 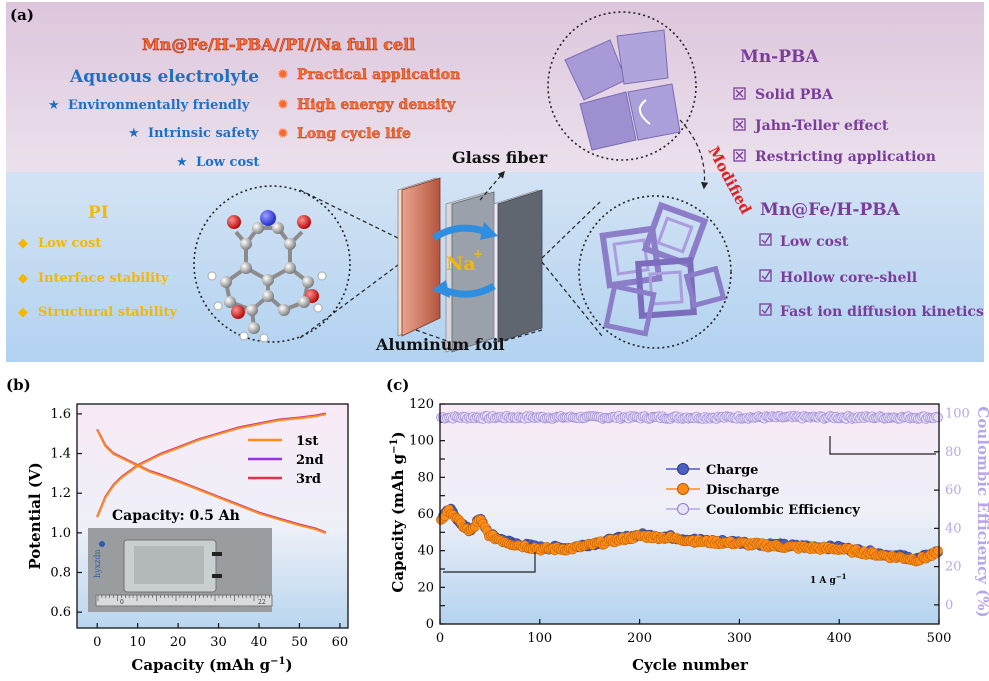 What do you see at coordinates (732, 470) in the screenshot?
I see `legend-label-charge: Charge` at bounding box center [732, 470].